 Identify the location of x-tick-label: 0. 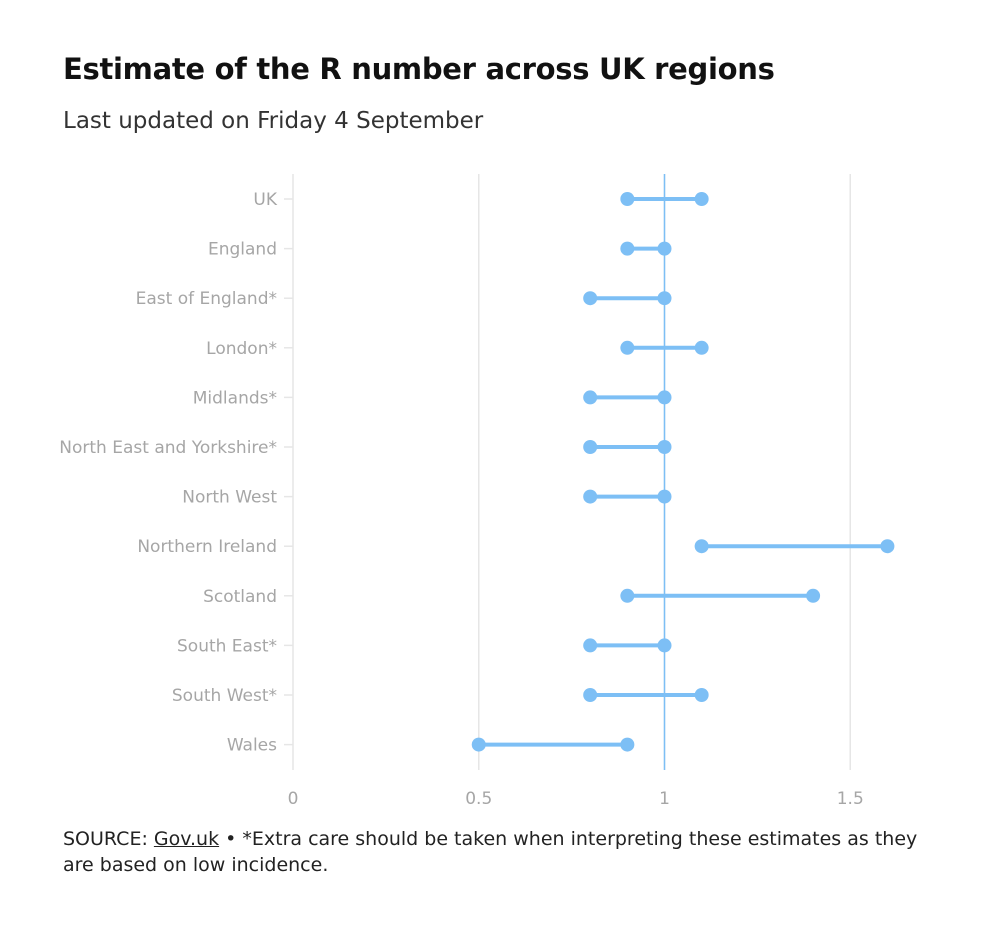
(293, 799).